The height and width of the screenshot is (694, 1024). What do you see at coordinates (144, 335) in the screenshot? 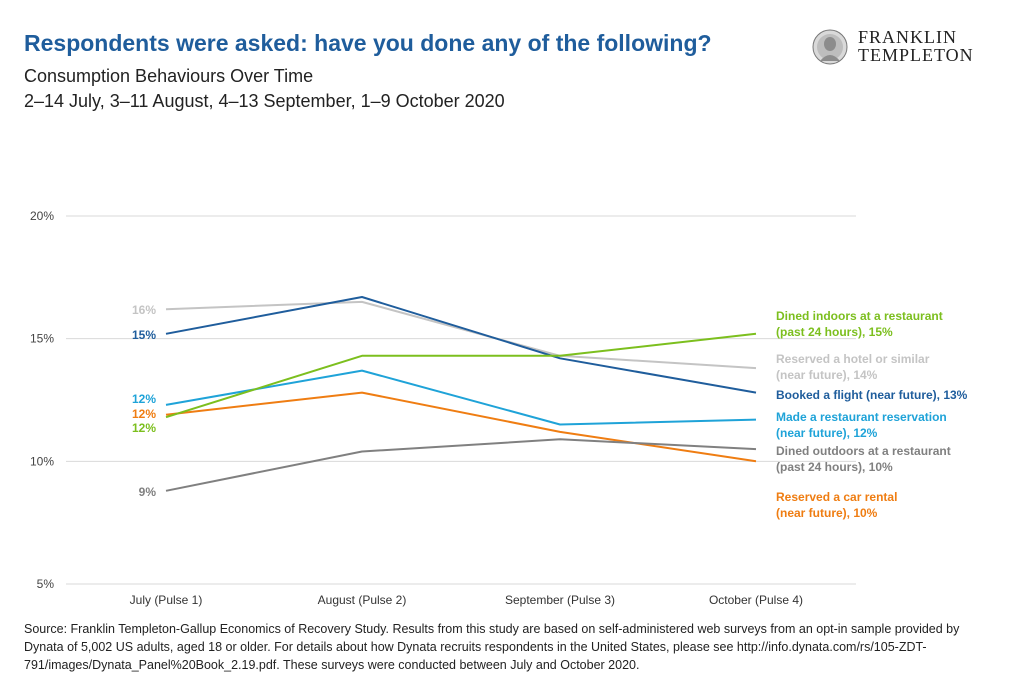
I see `start-value-label: 15%` at bounding box center [144, 335].